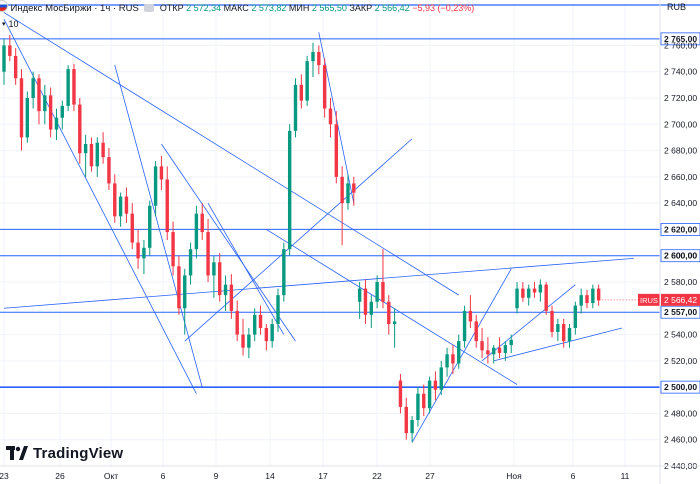 Image resolution: width=700 pixels, height=484 pixels. Describe the element at coordinates (323, 476) in the screenshot. I see `time-tick-label: 17` at that location.